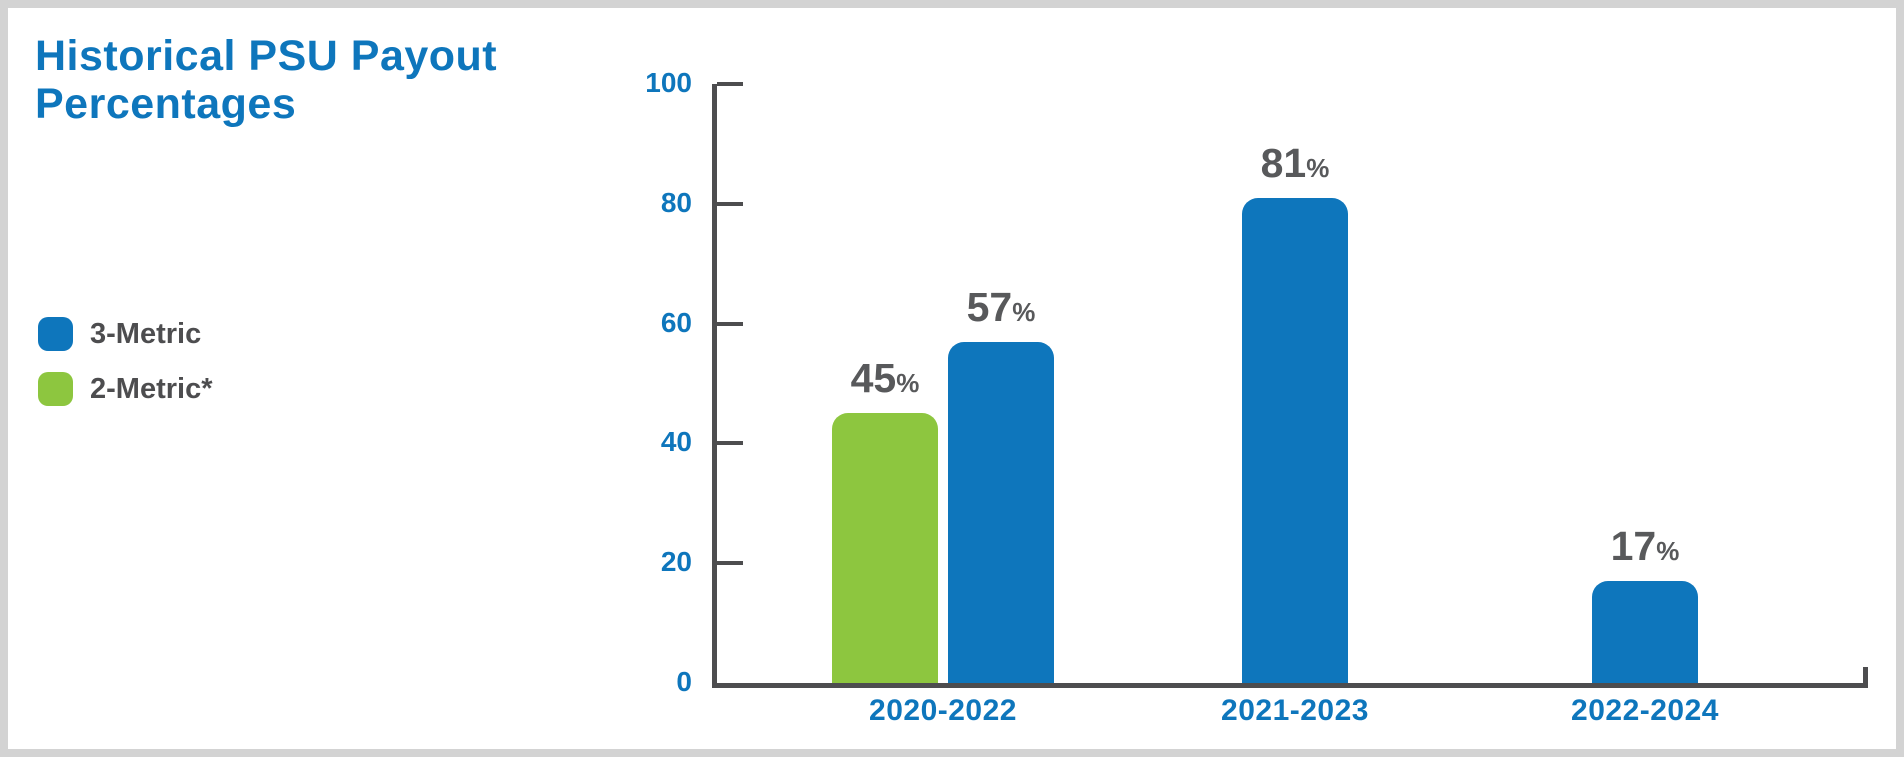 The width and height of the screenshot is (1904, 757). What do you see at coordinates (1645, 710) in the screenshot?
I see `category-label-2022-2024: 2022-2024` at bounding box center [1645, 710].